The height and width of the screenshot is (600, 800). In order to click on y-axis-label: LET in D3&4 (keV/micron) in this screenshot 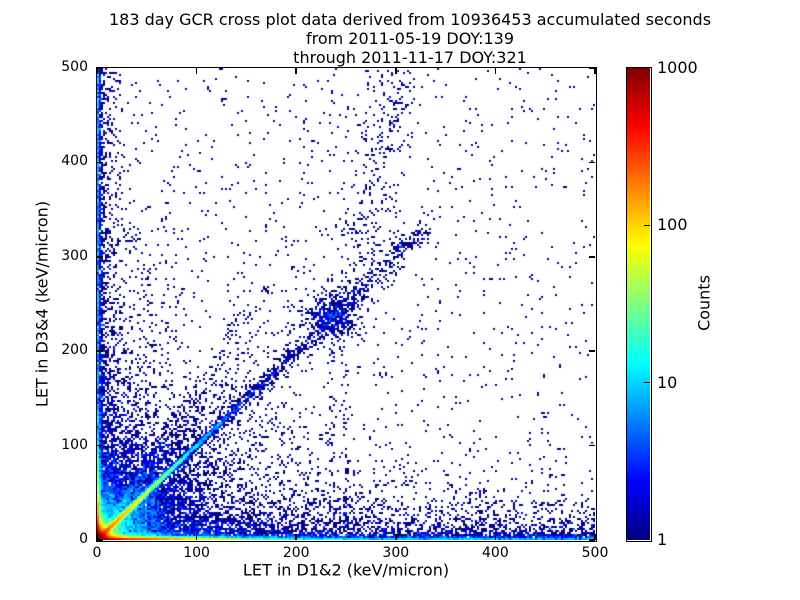, I will do `click(42, 304)`.